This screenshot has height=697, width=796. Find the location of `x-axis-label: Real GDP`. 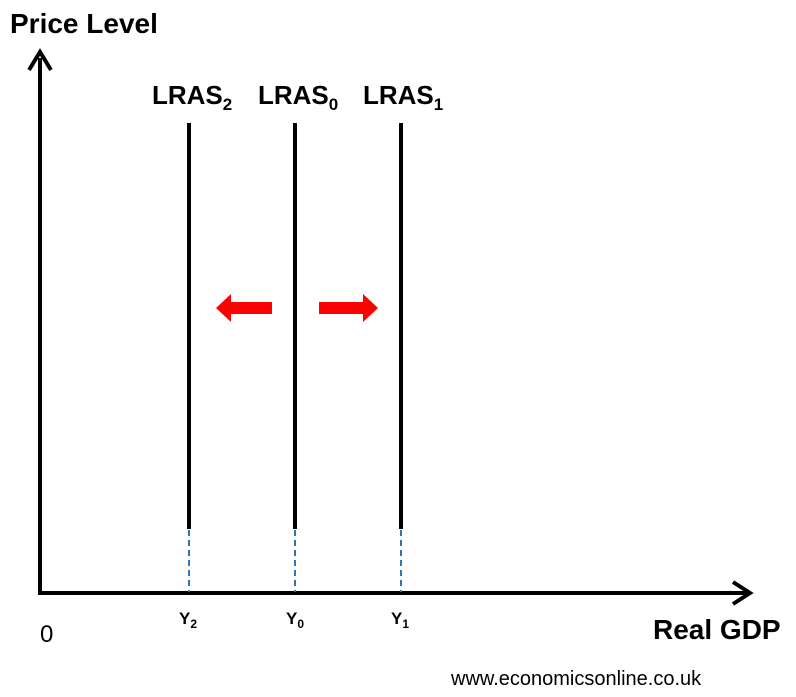

x-axis-label: Real GDP is located at coordinates (717, 629).